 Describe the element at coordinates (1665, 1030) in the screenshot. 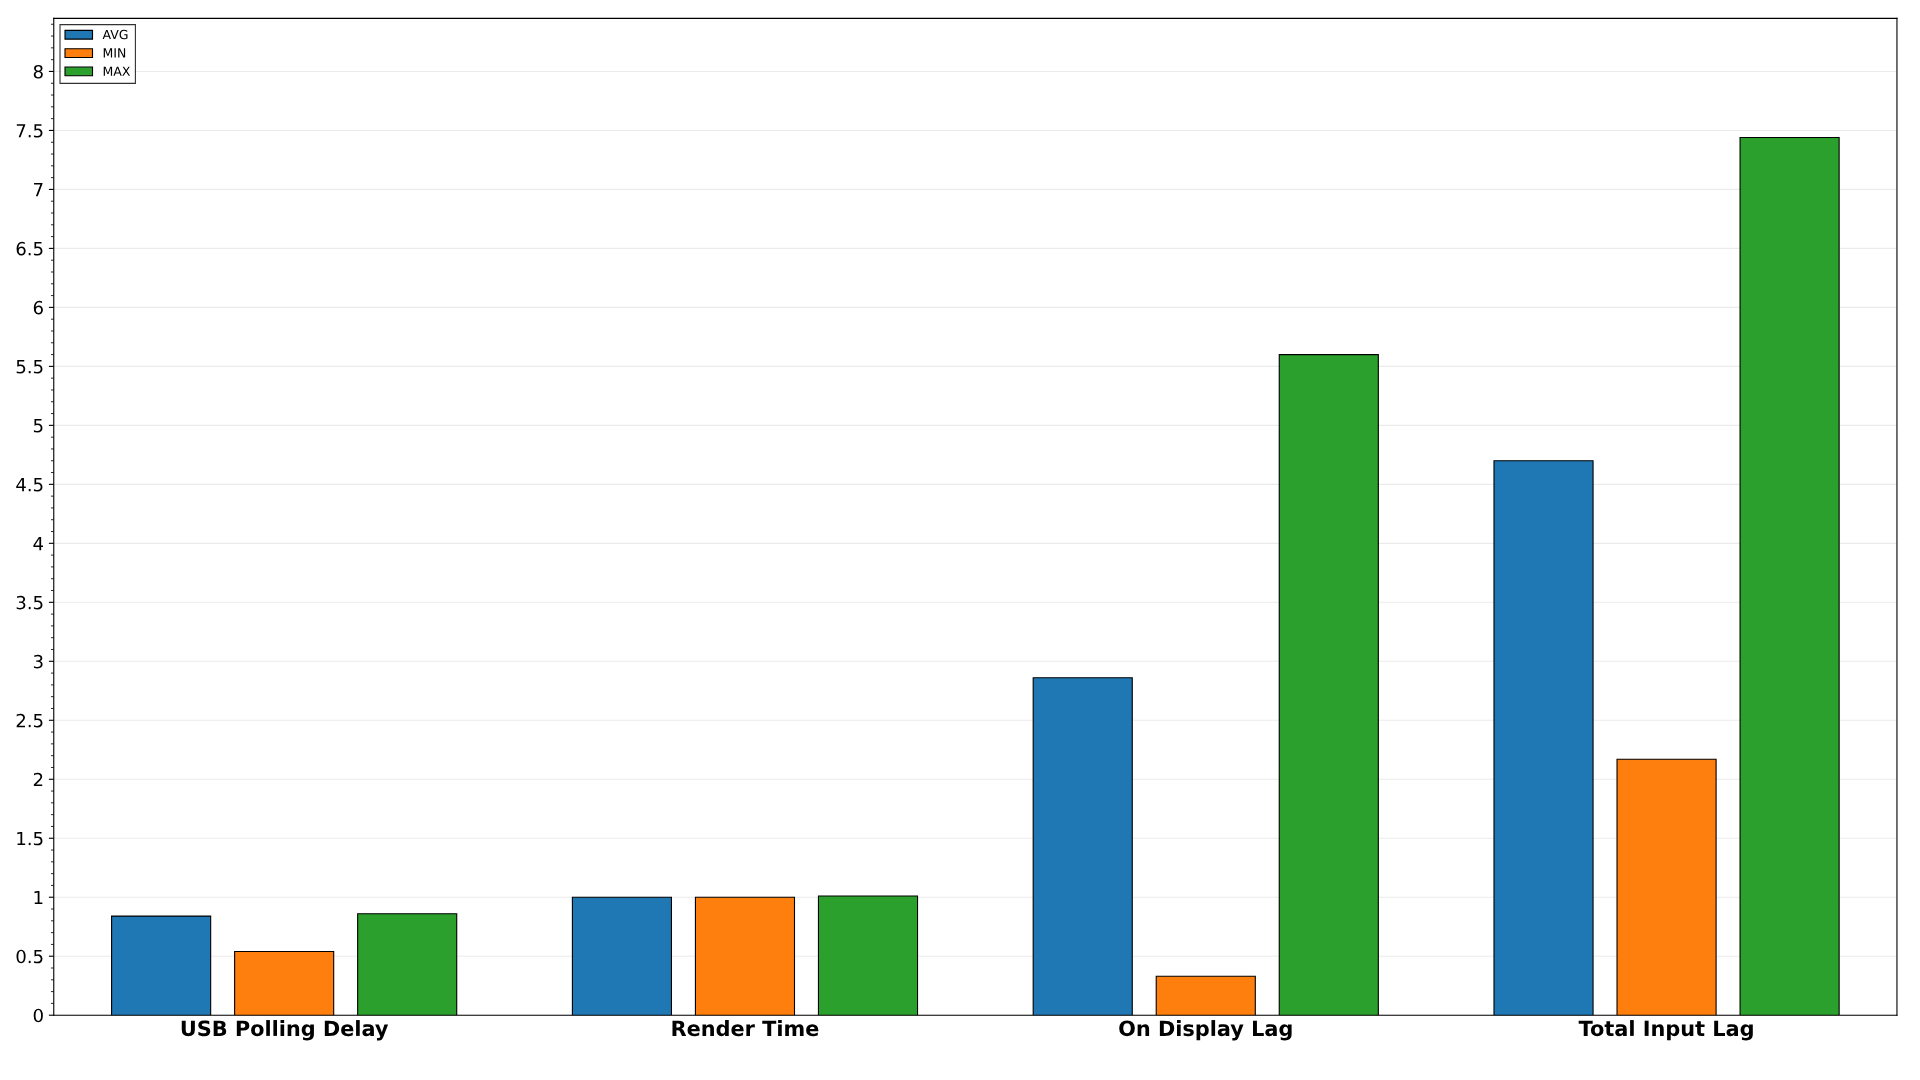

I see `x-tick-label: Total Input Lag` at that location.